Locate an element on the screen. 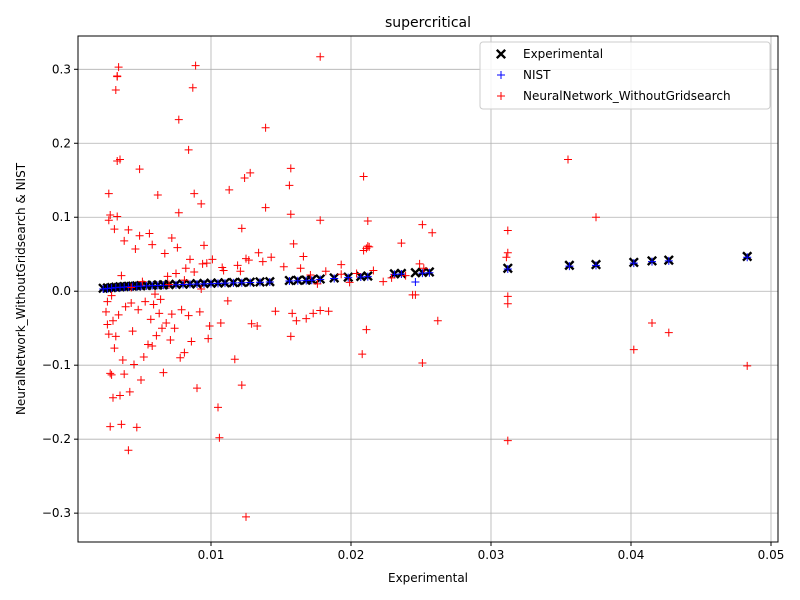 This screenshot has height=600, width=800. y-tick-label: 0.3 is located at coordinates (61, 69).